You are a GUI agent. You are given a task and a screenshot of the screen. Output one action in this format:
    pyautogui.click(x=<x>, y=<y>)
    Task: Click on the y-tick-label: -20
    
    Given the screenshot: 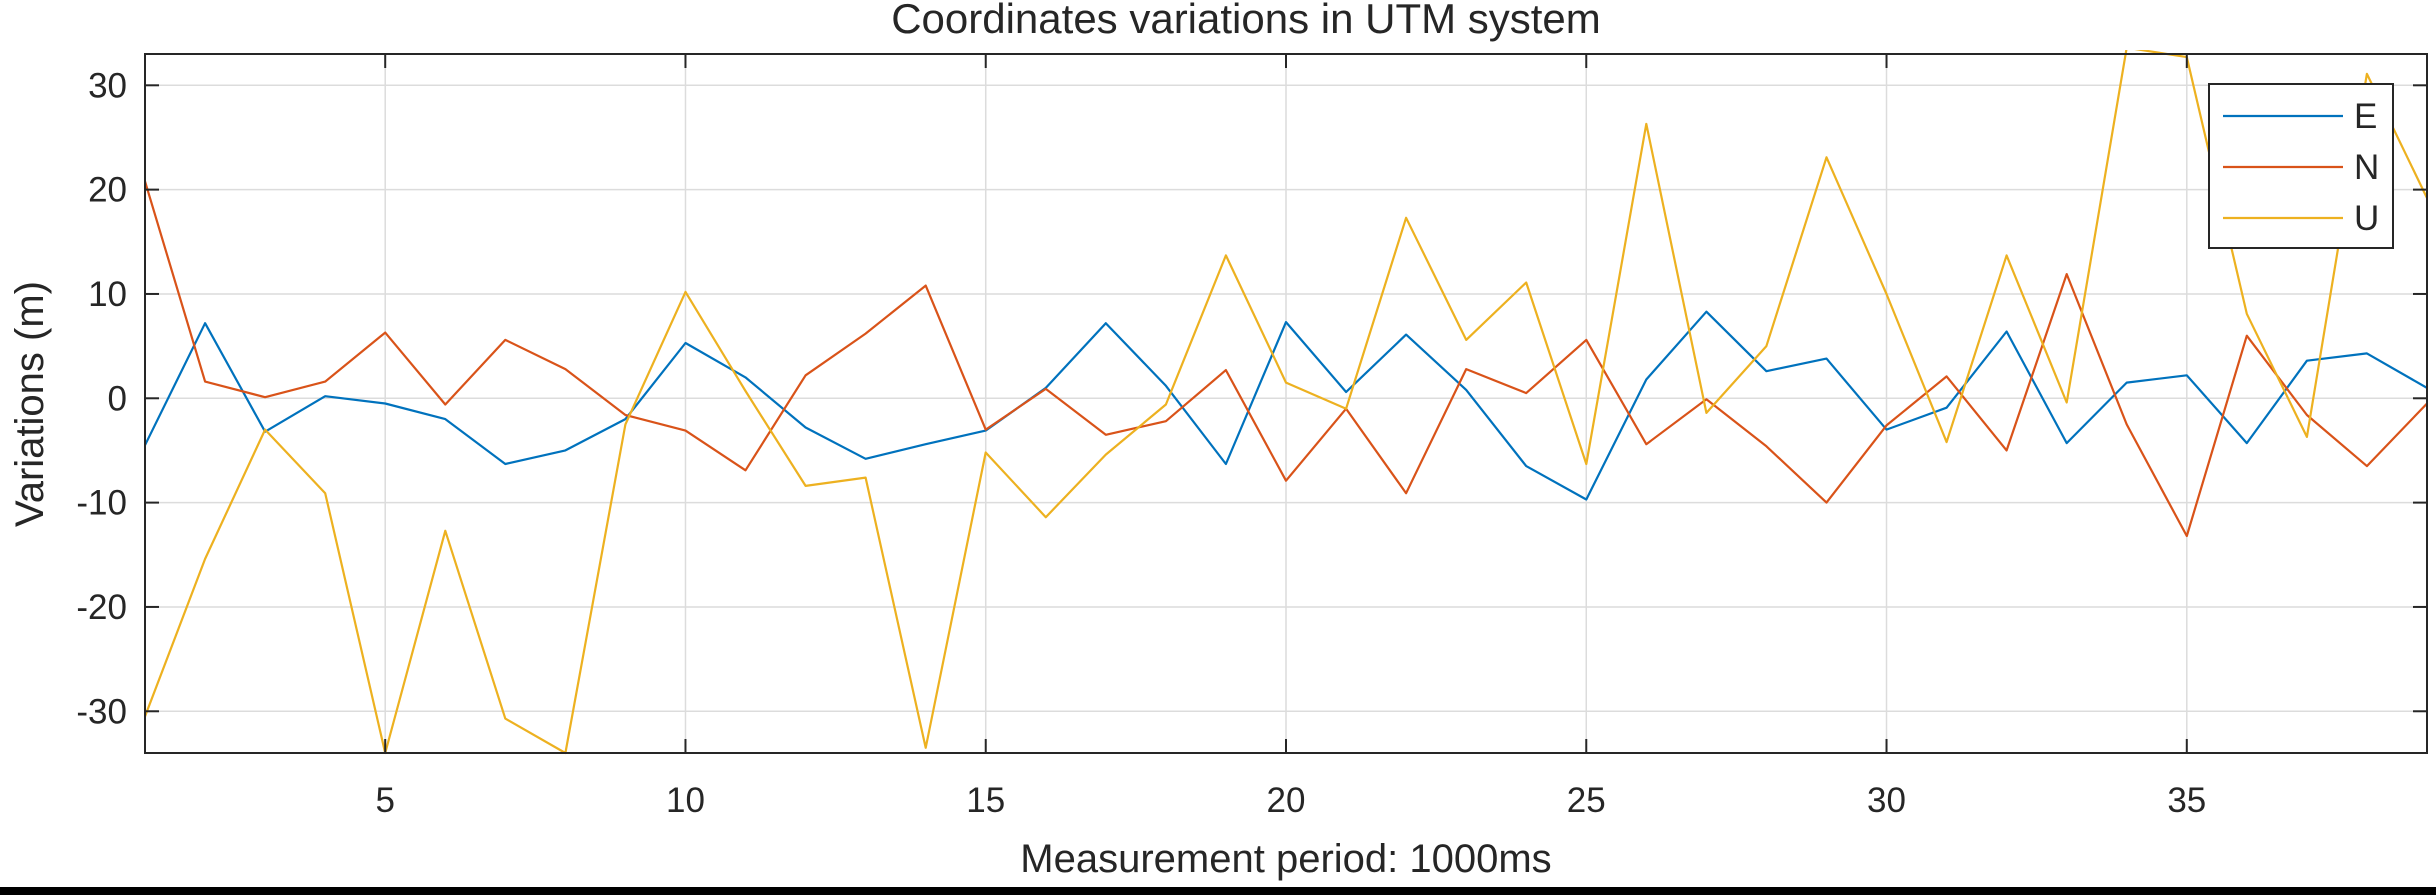 What is the action you would take?
    pyautogui.click(x=101, y=607)
    